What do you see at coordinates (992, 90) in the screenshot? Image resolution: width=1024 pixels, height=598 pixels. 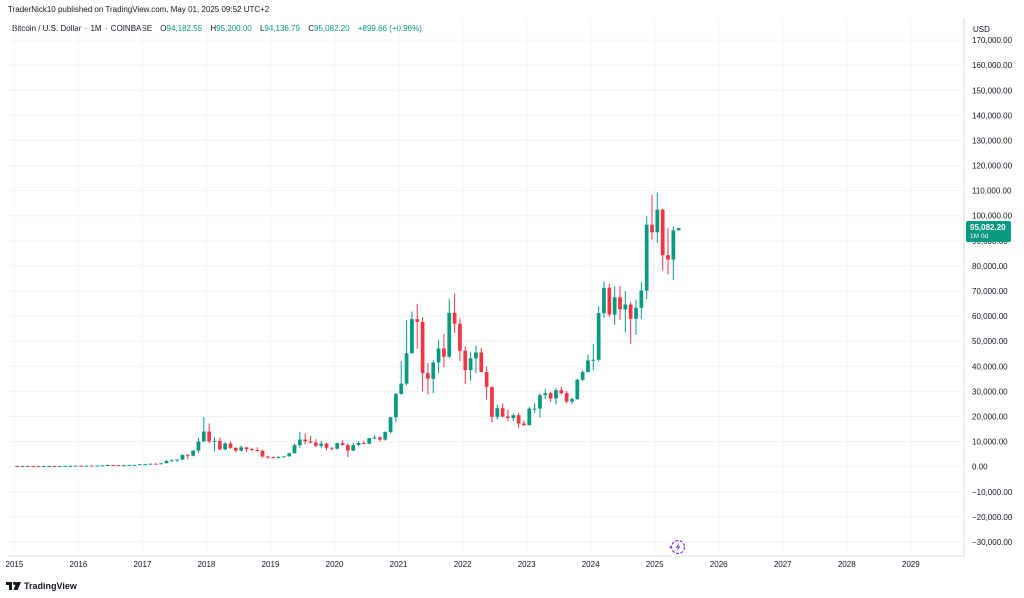 I see `y-tick-label: 150,000.00` at bounding box center [992, 90].